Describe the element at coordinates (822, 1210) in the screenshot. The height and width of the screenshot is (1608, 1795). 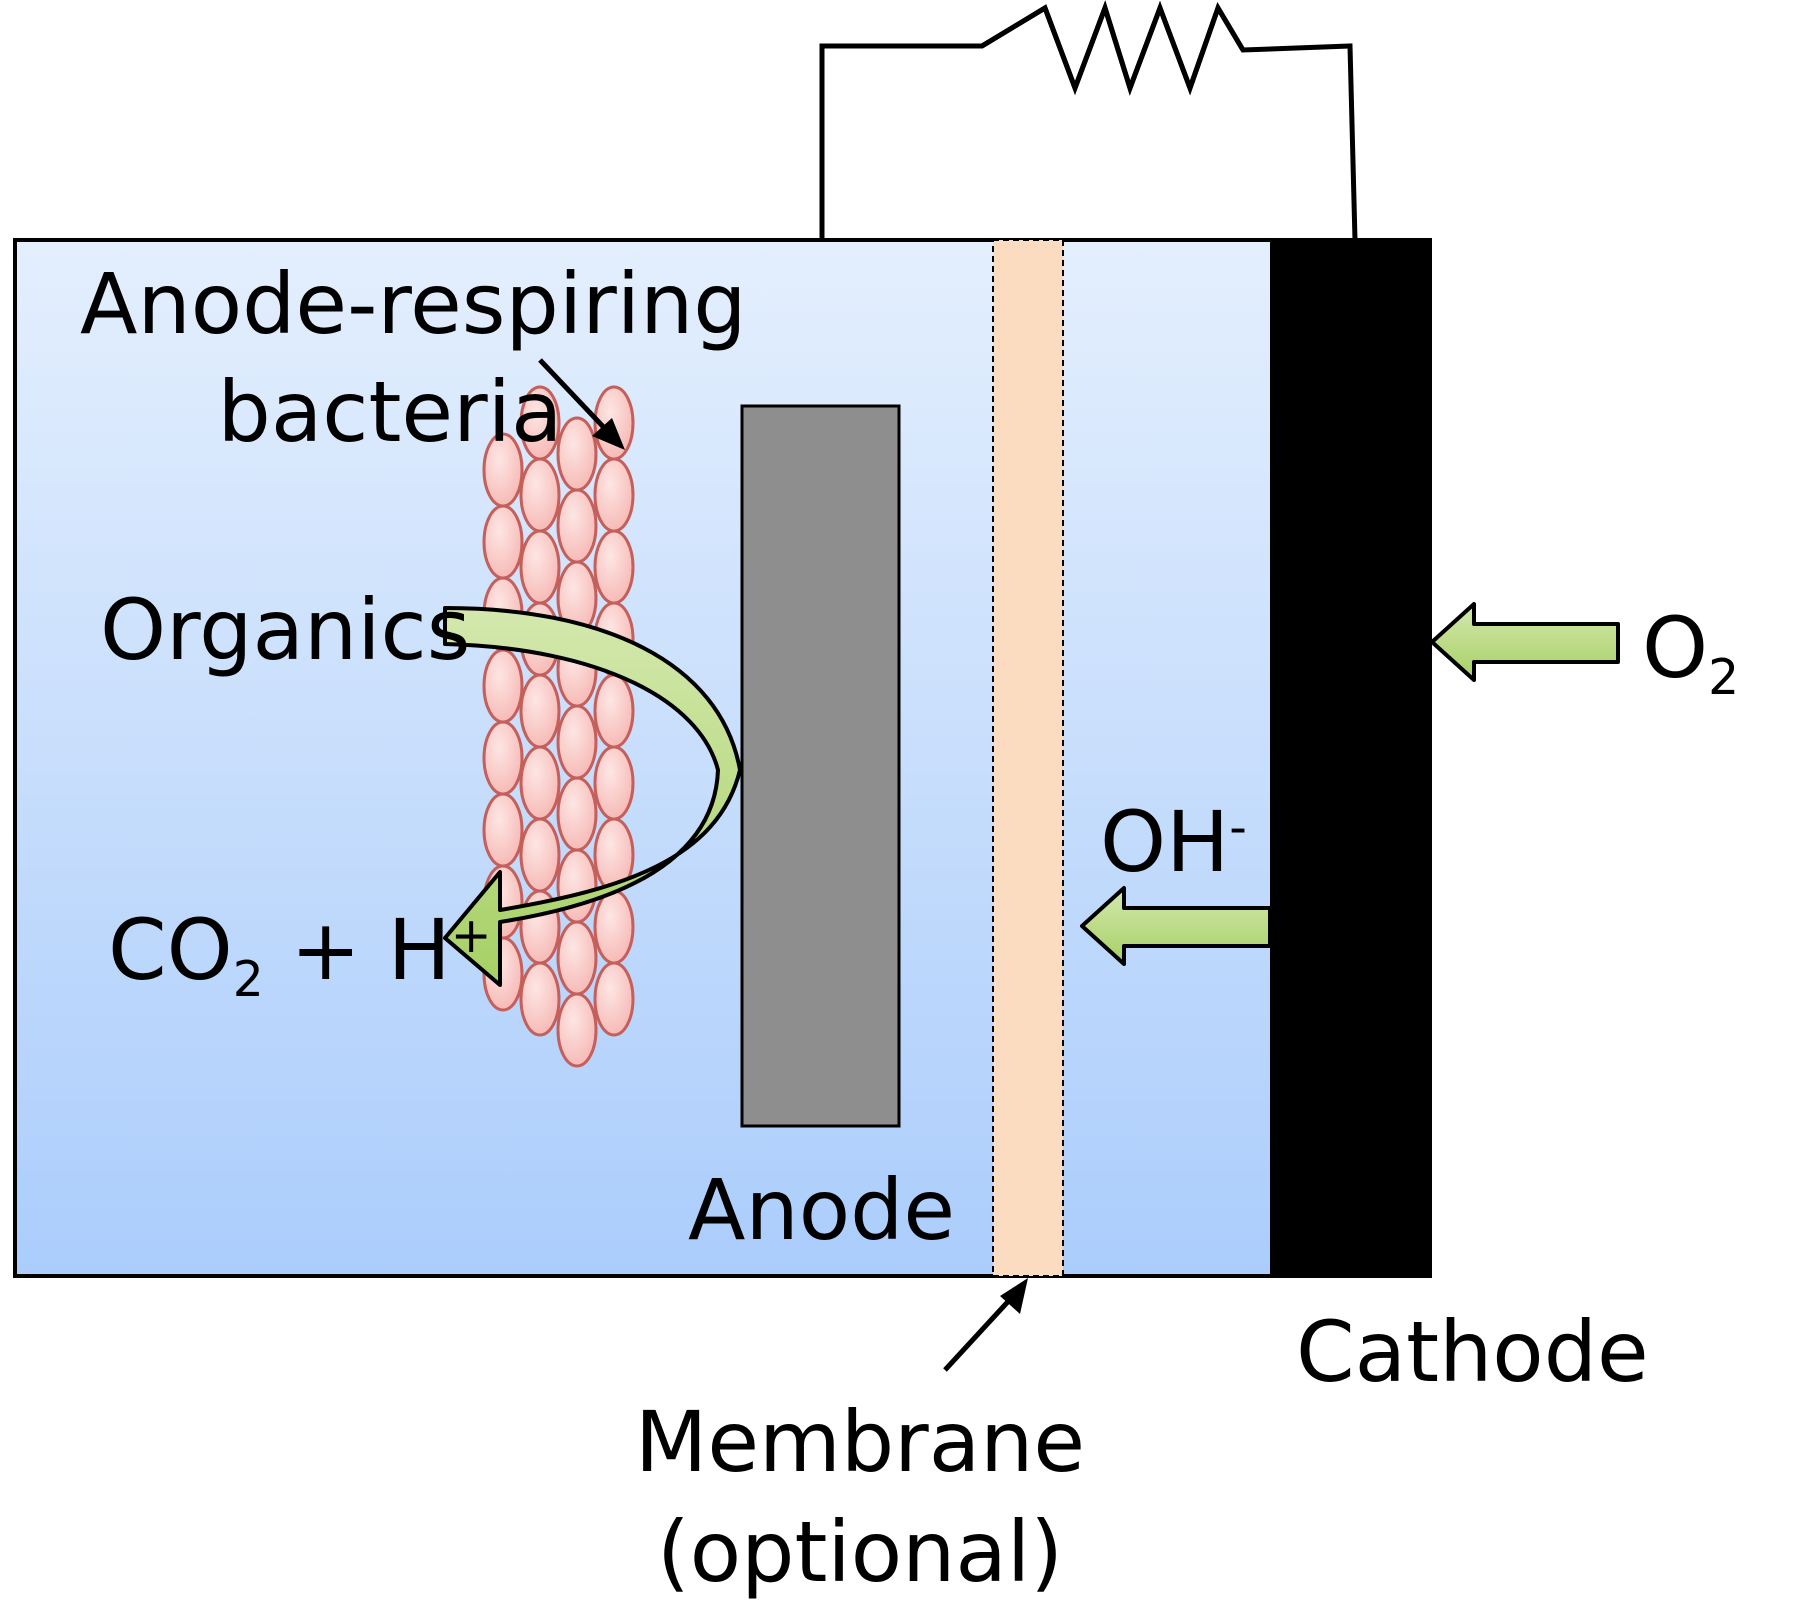
I see `anode-label: Anode` at that location.